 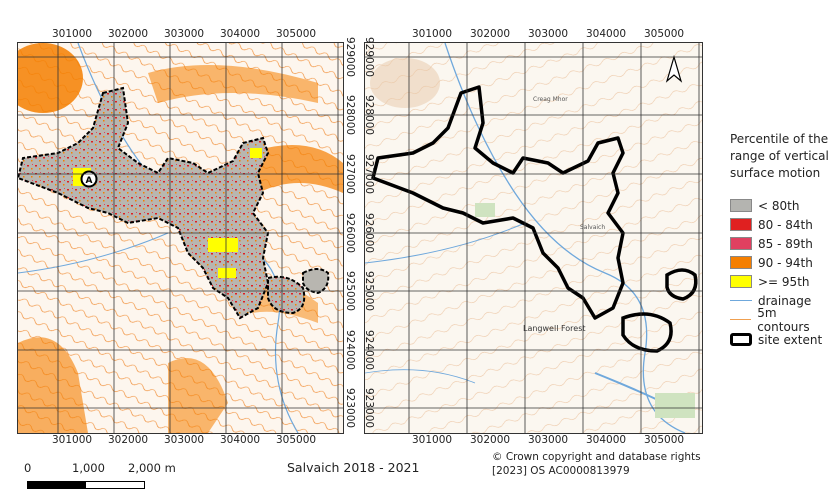 What do you see at coordinates (316, 281) in the screenshot?
I see `site-extent-ne` at bounding box center [316, 281].